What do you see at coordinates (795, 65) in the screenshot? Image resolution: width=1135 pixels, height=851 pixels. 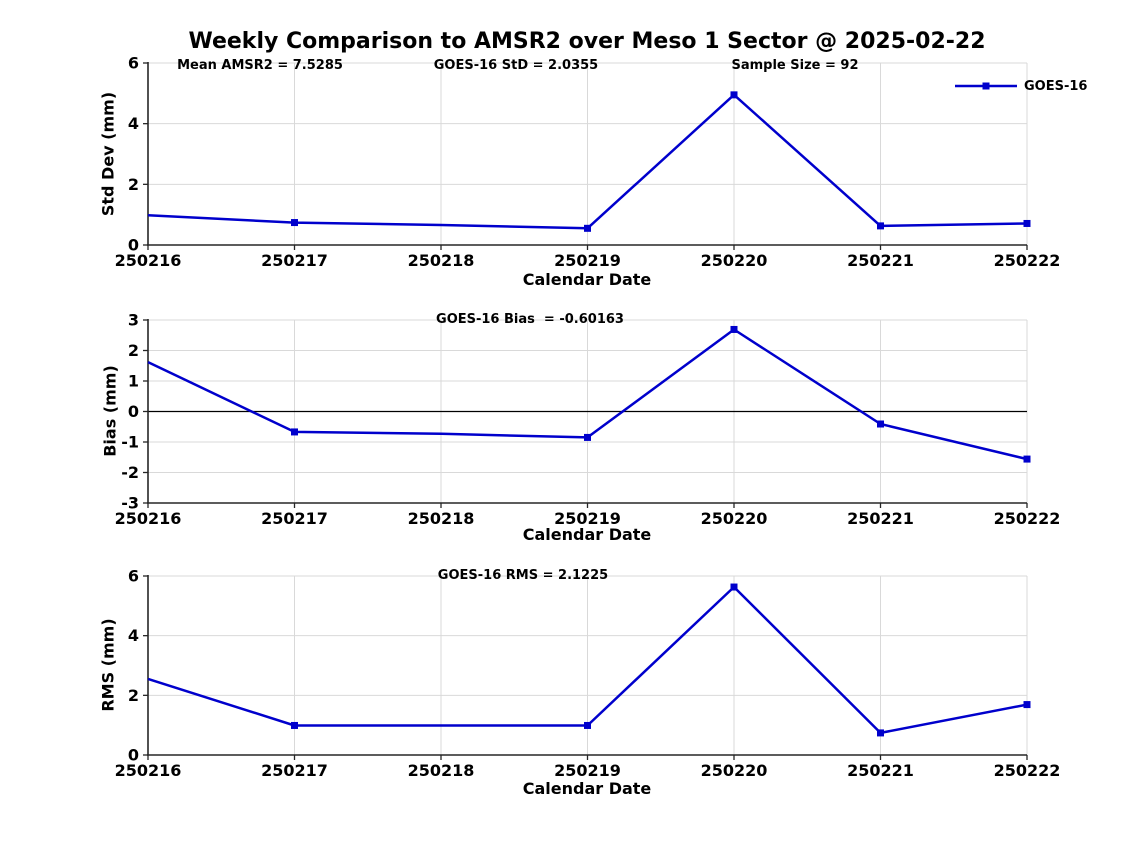 I see `annotation-sample-size: Sample Size = 92` at bounding box center [795, 65].